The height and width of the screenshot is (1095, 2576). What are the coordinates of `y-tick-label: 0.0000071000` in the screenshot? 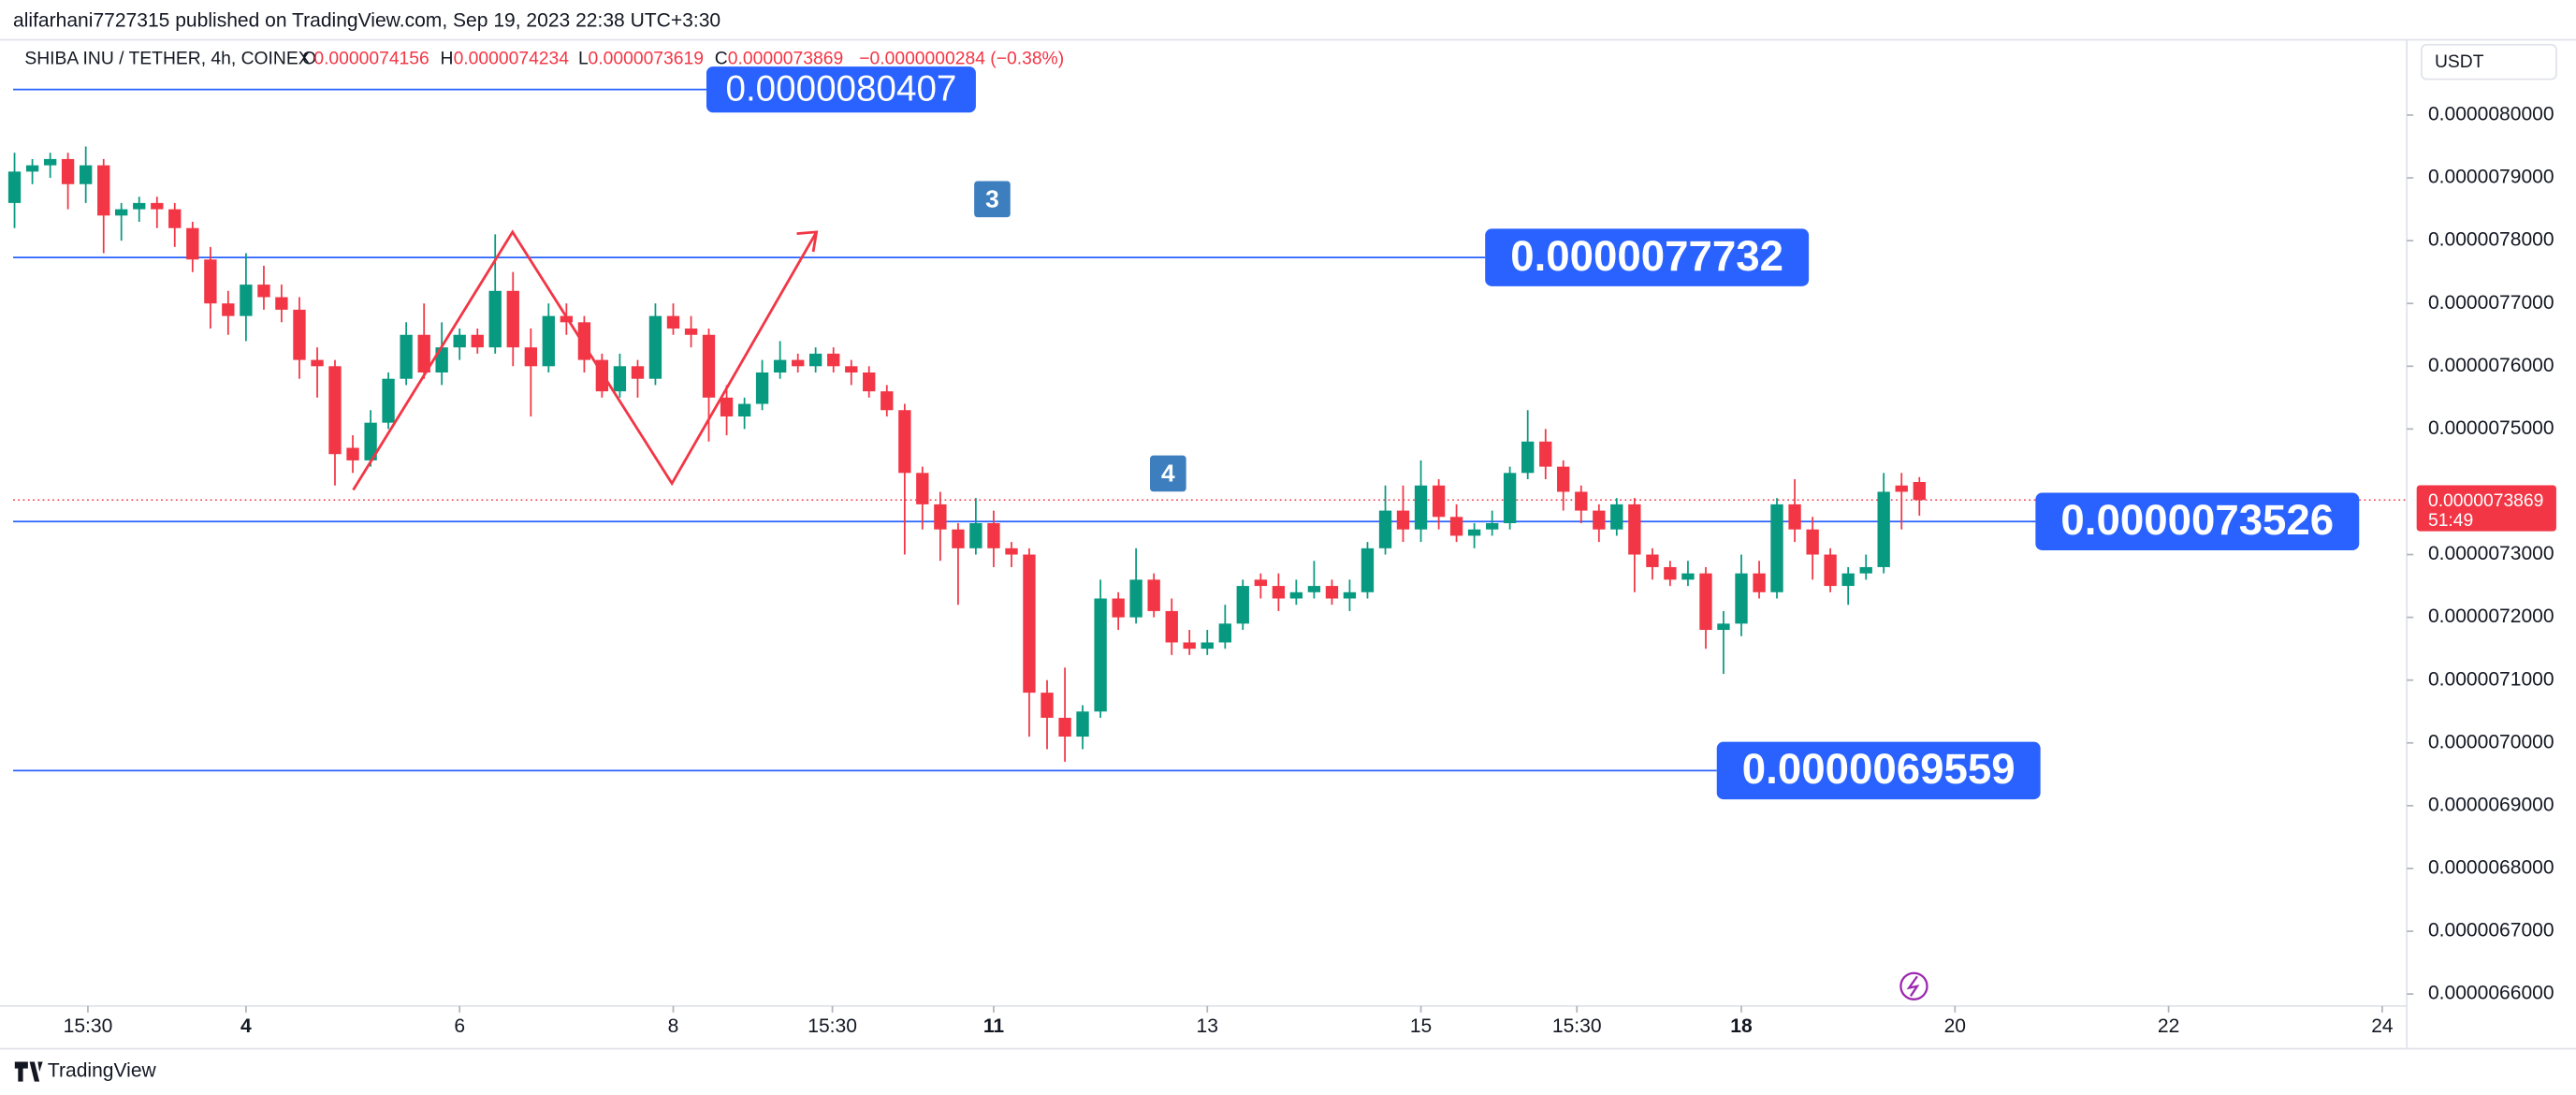 It's located at (2491, 679).